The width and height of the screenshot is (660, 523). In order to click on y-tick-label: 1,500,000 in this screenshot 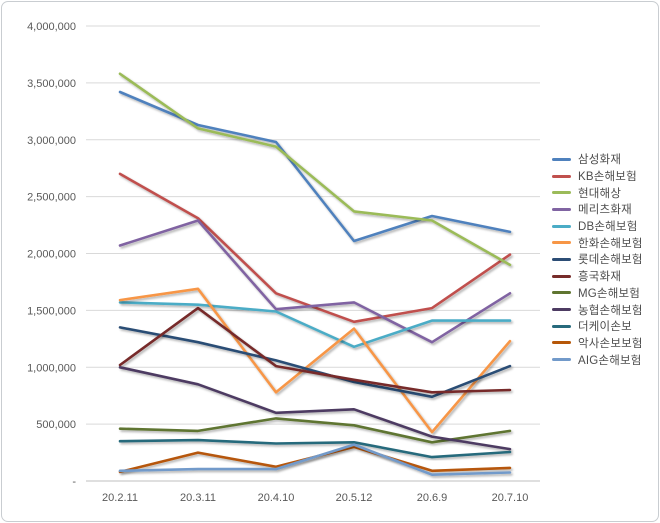, I will do `click(51, 311)`.